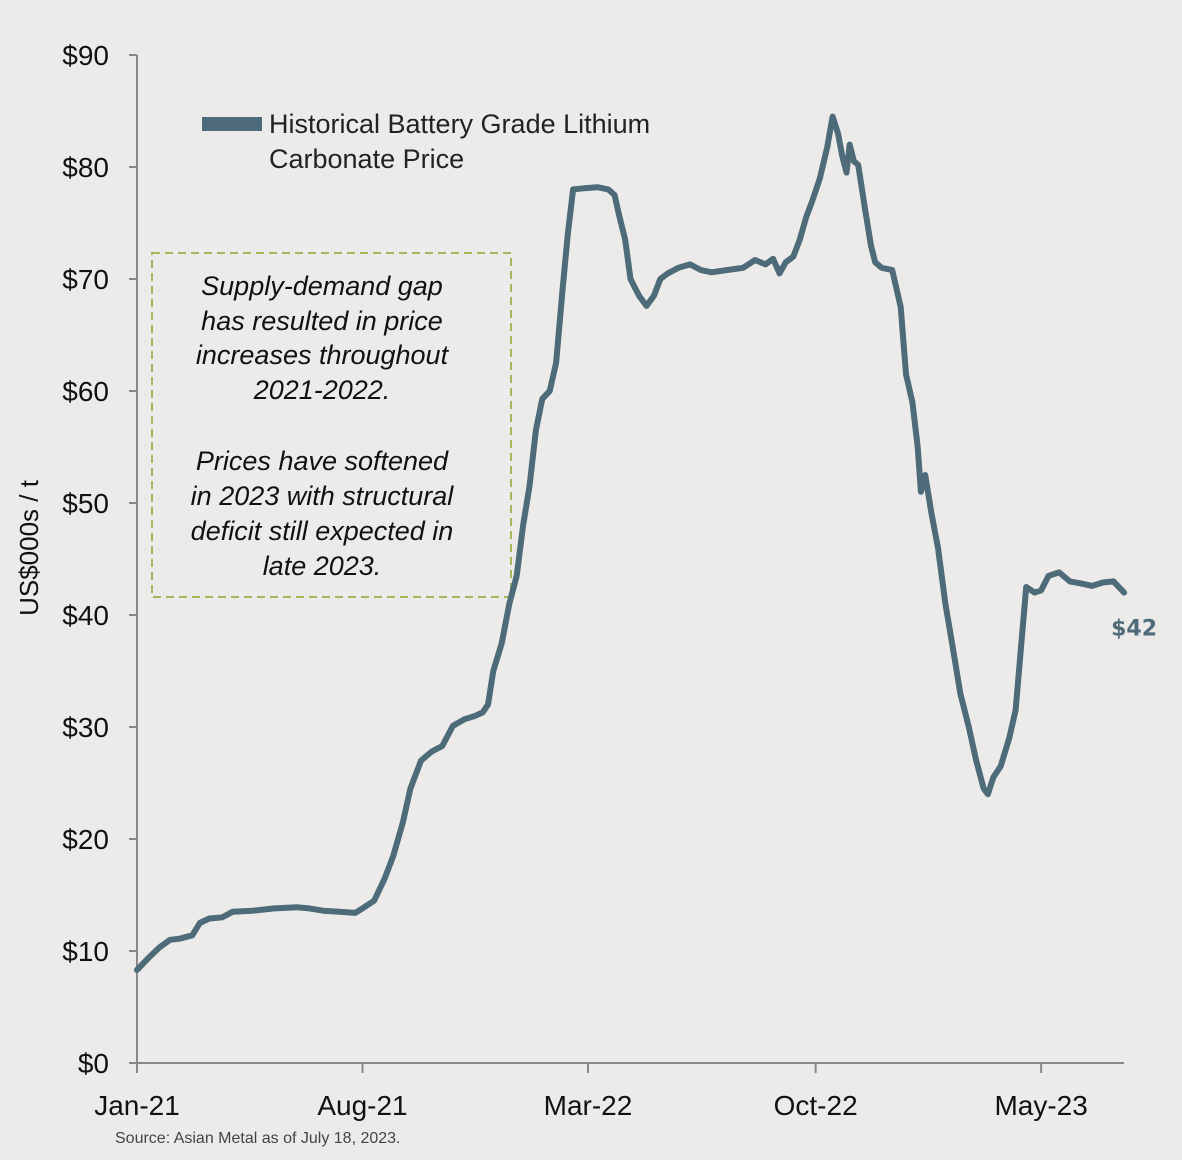 The image size is (1182, 1160). What do you see at coordinates (362, 1105) in the screenshot?
I see `x-tick-label: Aug-21` at bounding box center [362, 1105].